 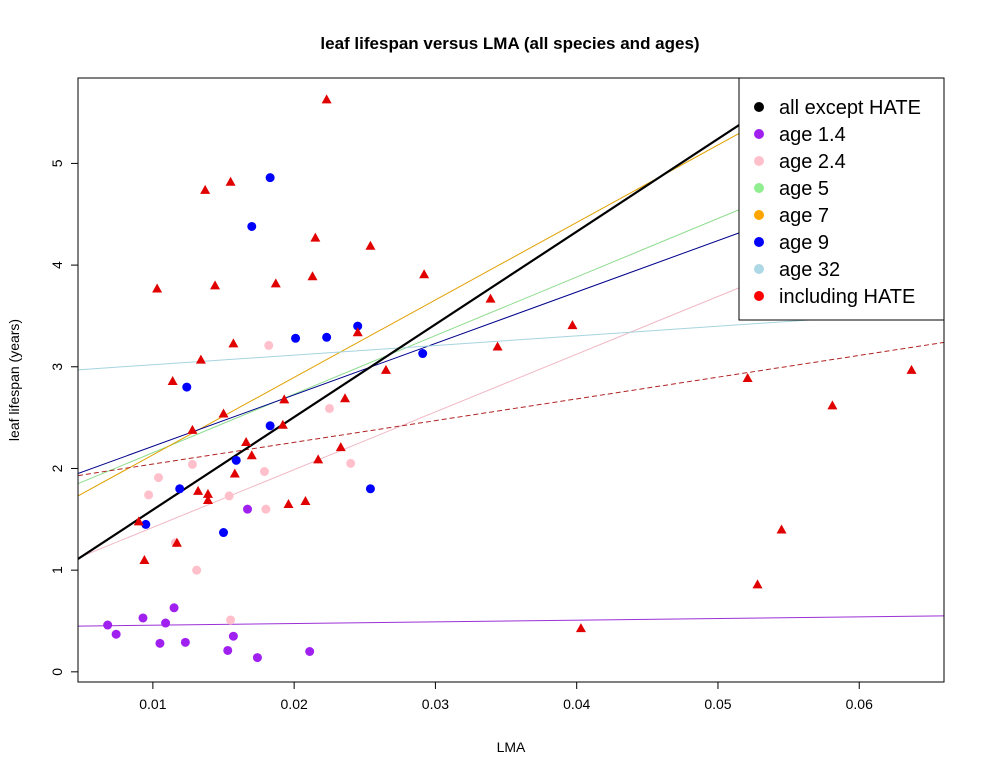 I want to click on legend-label-age-7: age 7, so click(x=804, y=216).